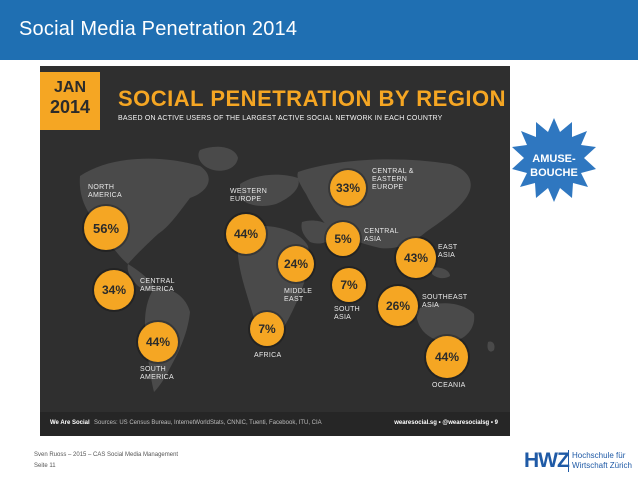 The width and height of the screenshot is (638, 479). What do you see at coordinates (157, 373) in the screenshot?
I see `label-south-america: SOUTH AMERICA` at bounding box center [157, 373].